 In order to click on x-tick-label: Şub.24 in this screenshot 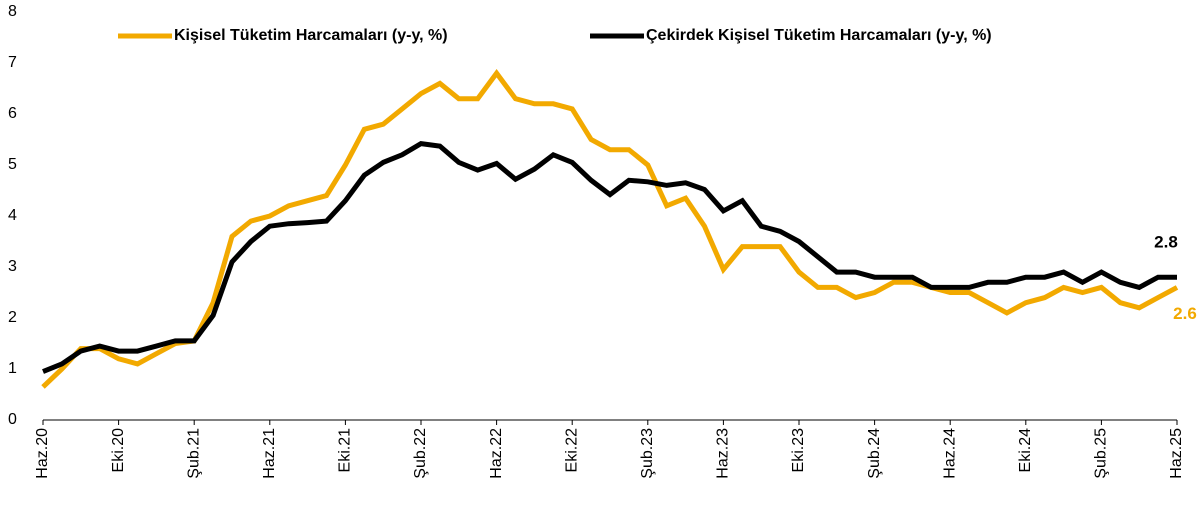, I will do `click(874, 453)`.